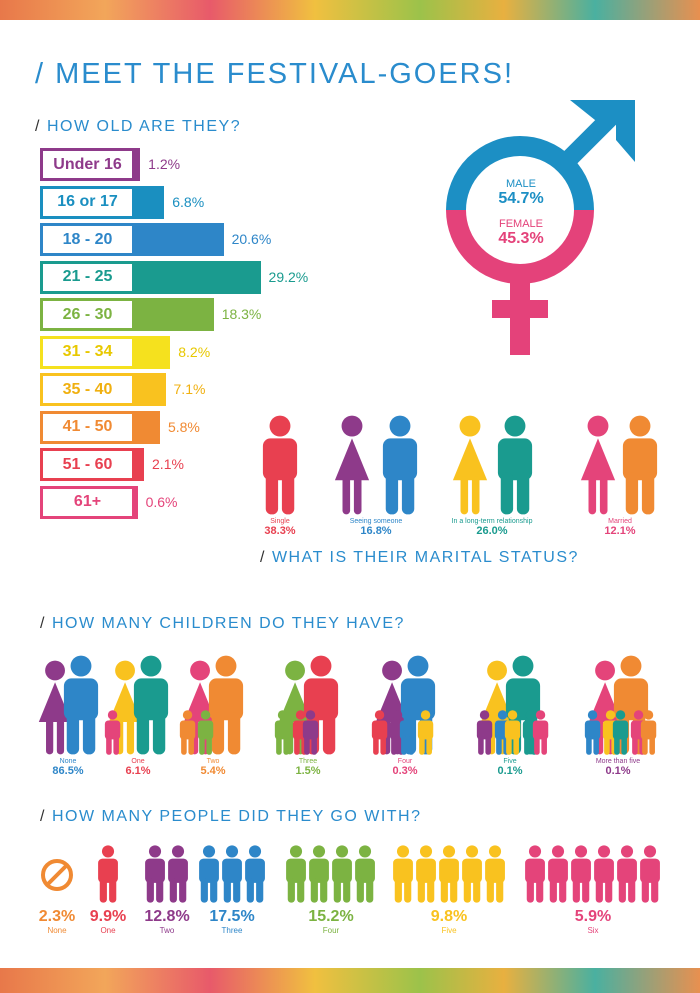  What do you see at coordinates (168, 464) in the screenshot?
I see `age-bar-value: 2.1%` at bounding box center [168, 464].